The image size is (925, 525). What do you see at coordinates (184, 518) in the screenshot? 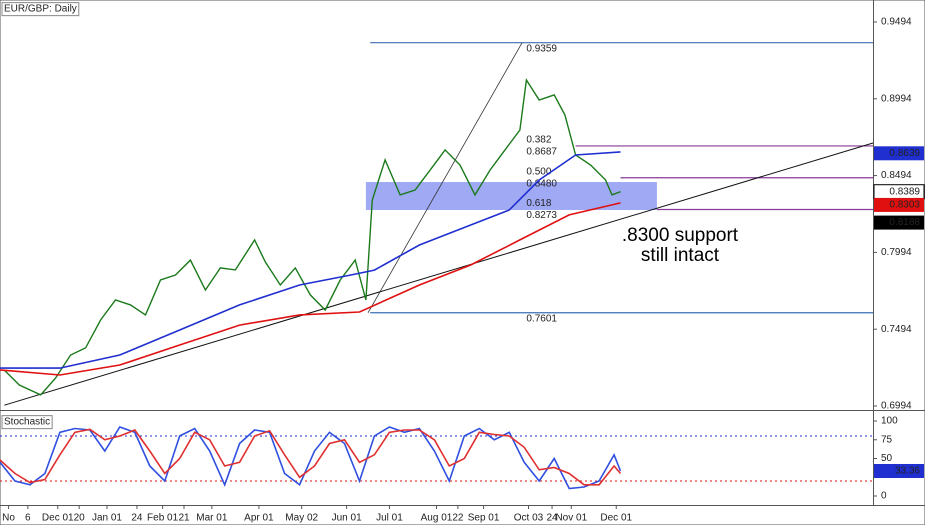
I see `x-tick-label: 21` at bounding box center [184, 518].